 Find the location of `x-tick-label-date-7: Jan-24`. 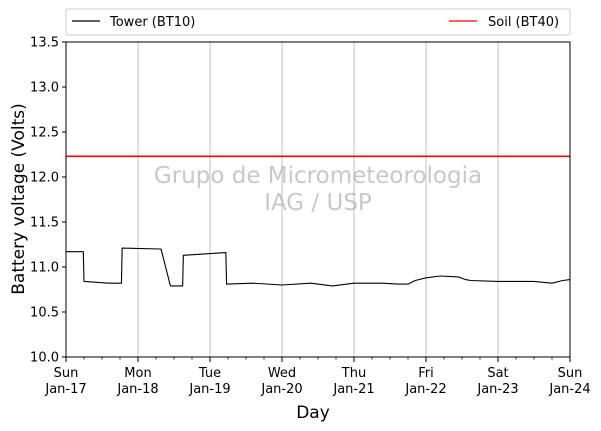

x-tick-label-date-7: Jan-24 is located at coordinates (569, 389).